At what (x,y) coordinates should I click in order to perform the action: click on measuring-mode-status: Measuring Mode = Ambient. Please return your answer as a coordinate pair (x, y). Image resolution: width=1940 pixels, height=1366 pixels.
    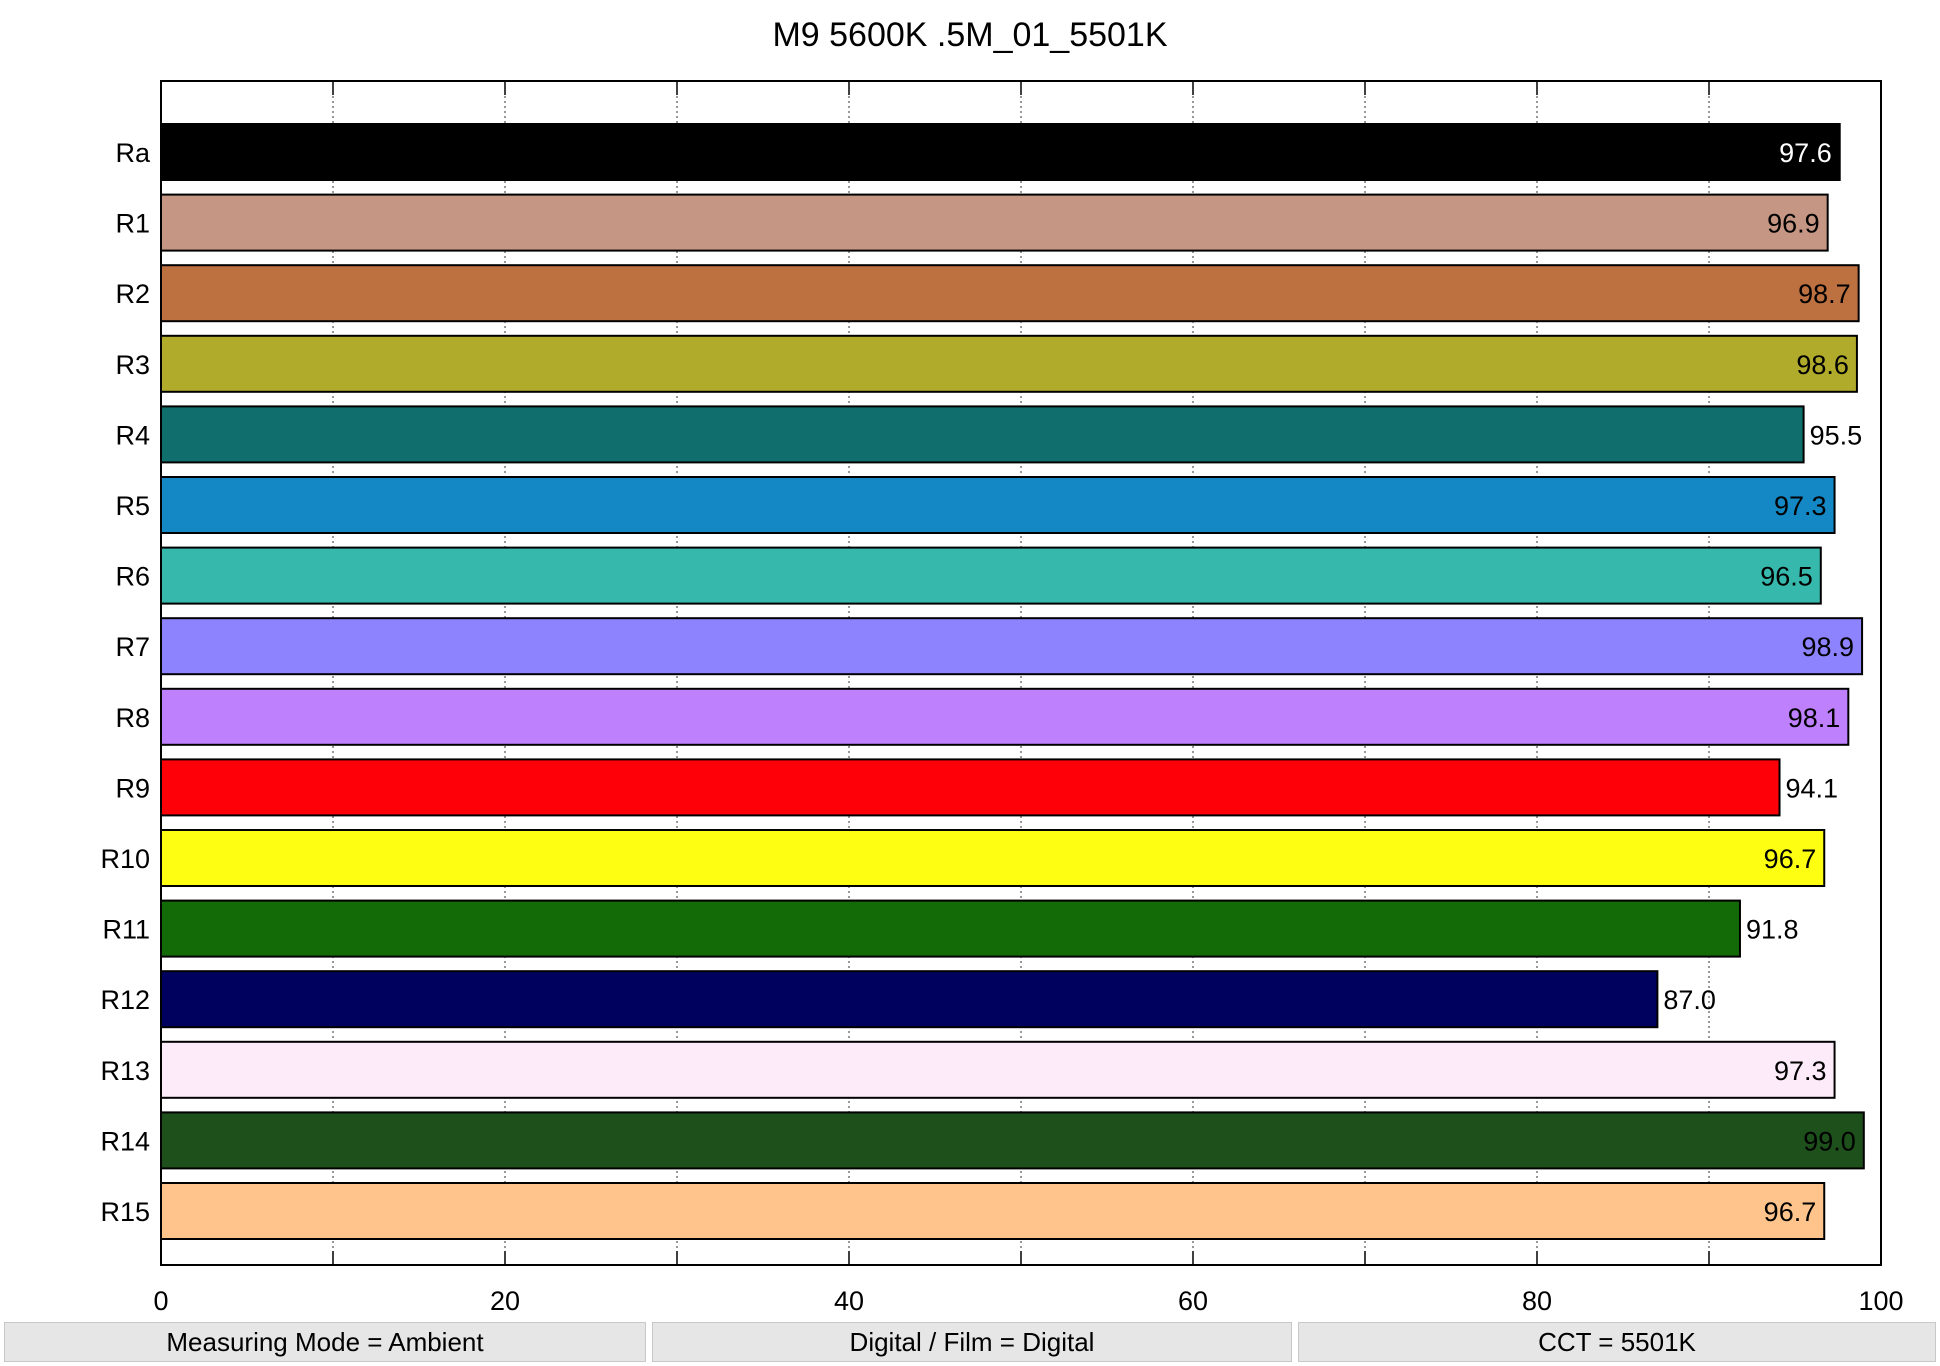
    Looking at the image, I should click on (325, 1342).